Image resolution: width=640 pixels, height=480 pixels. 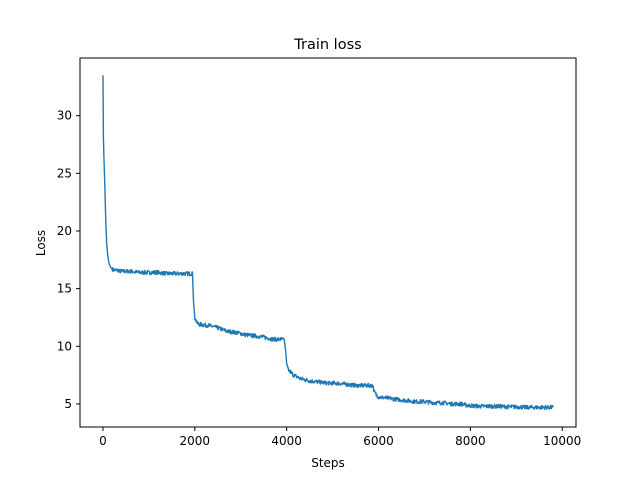 I want to click on x-axis-label: Steps, so click(x=328, y=463).